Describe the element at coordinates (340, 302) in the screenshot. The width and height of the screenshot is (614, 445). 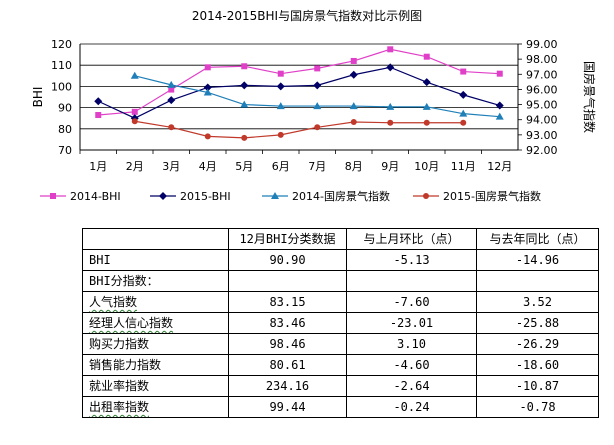
I see `table-row: 人气指数 83.15 -7.60 3.52` at that location.